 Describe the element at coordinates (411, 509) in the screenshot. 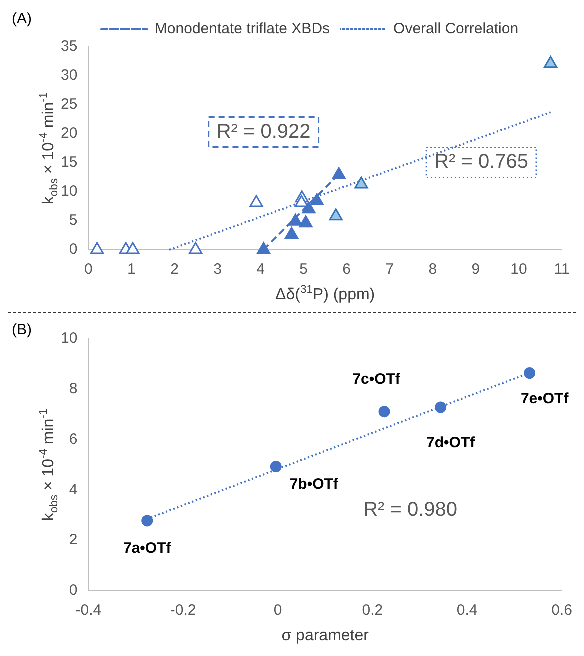

I see `annotation: R² = 0.980` at that location.